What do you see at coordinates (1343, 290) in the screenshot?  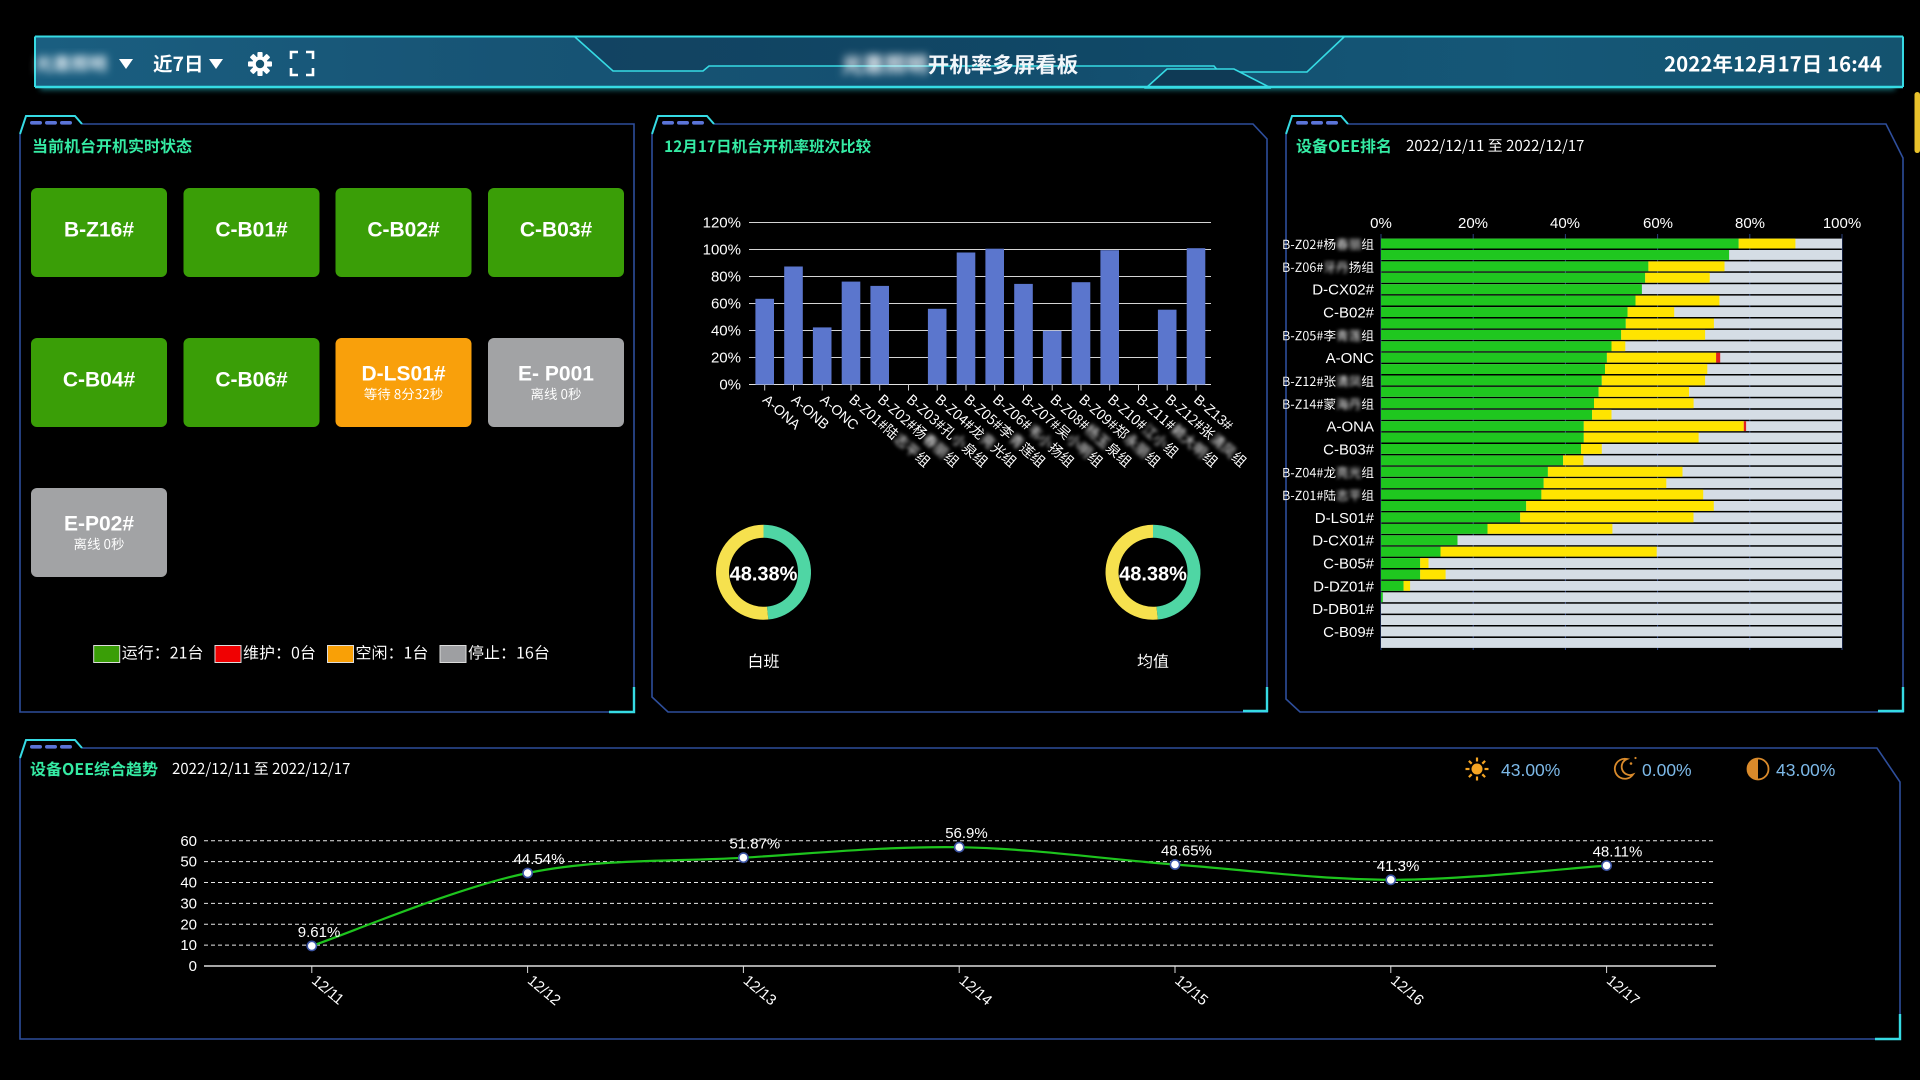 I see `svg-text: D-CX02#` at bounding box center [1343, 290].